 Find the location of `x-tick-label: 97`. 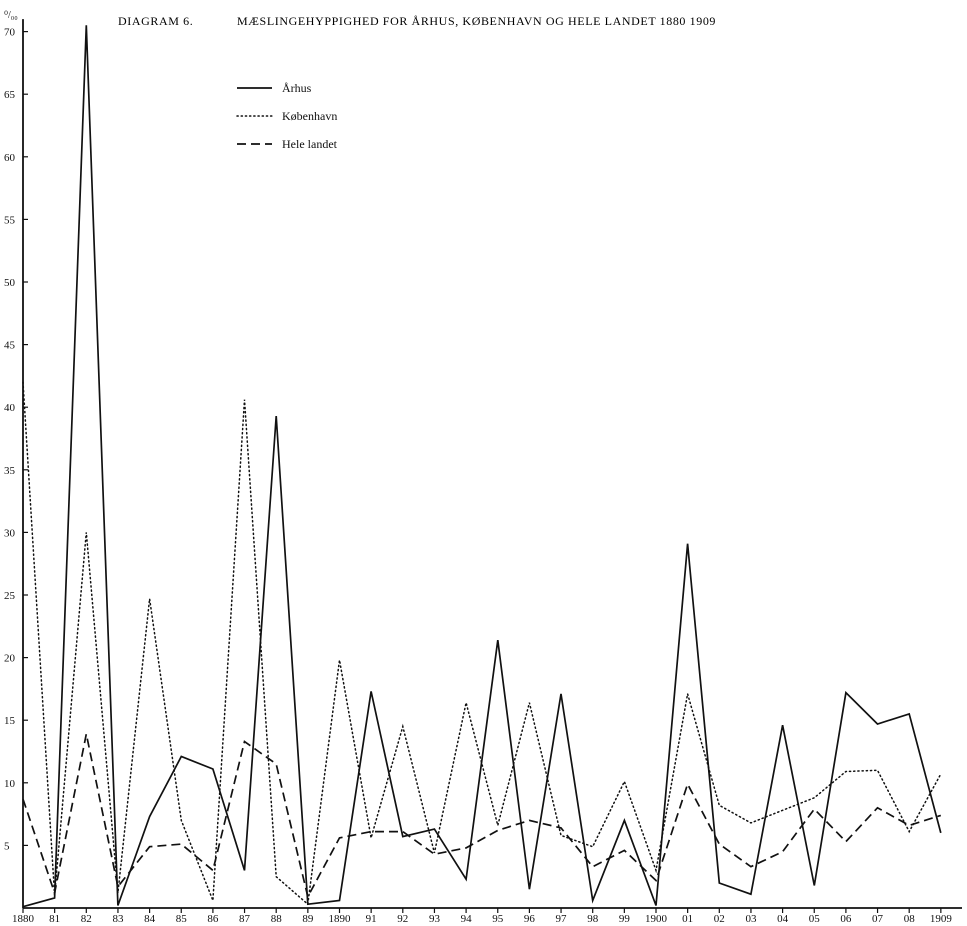

x-tick-label: 97 is located at coordinates (562, 919).